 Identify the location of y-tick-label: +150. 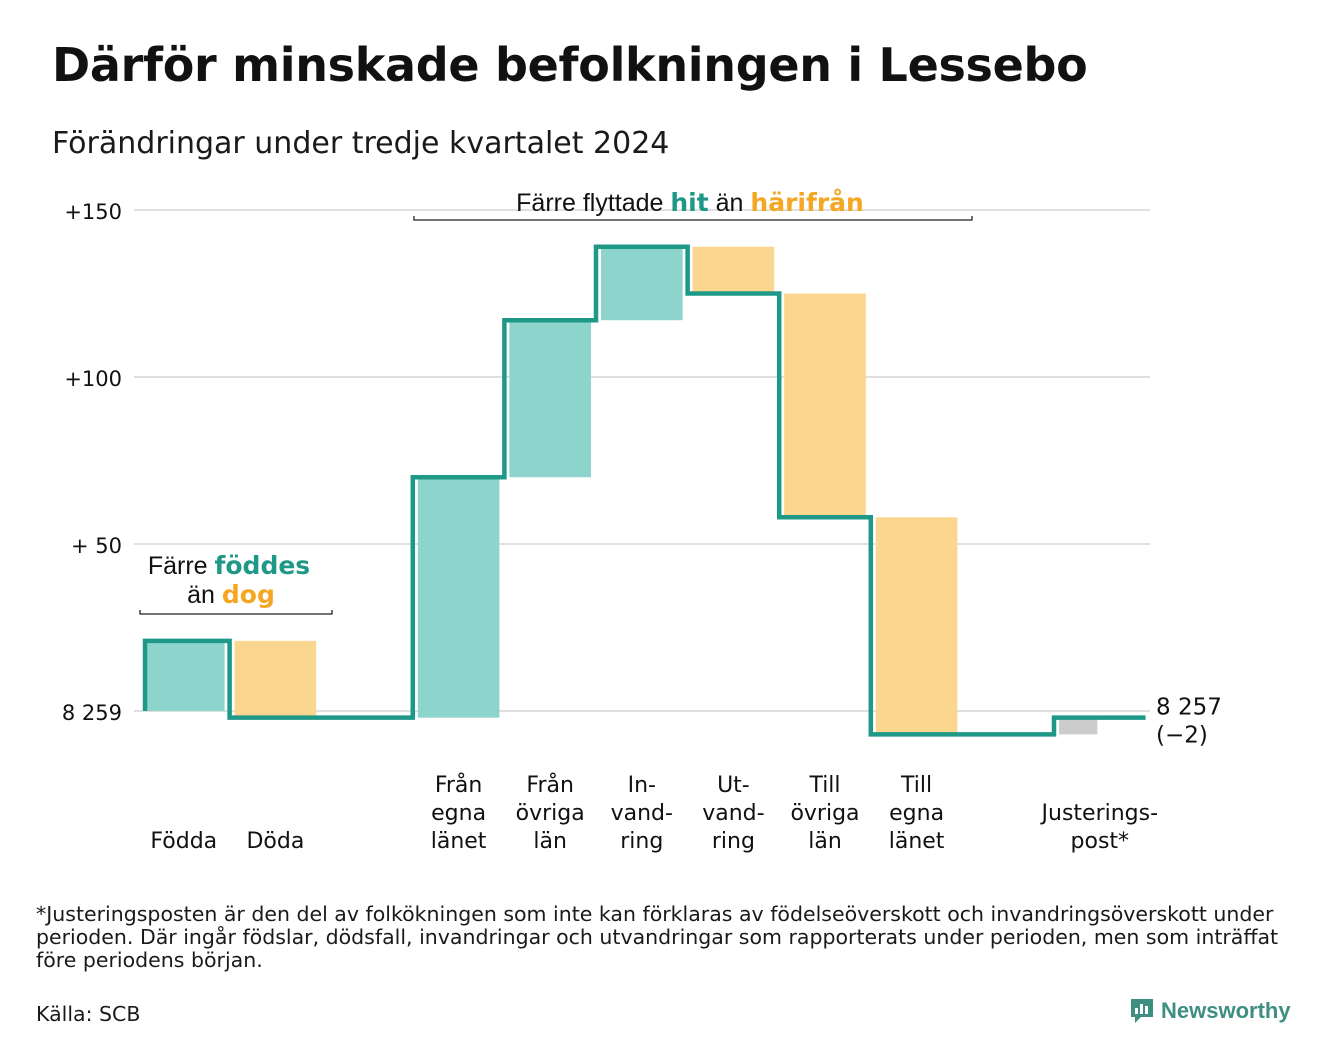
(93, 212).